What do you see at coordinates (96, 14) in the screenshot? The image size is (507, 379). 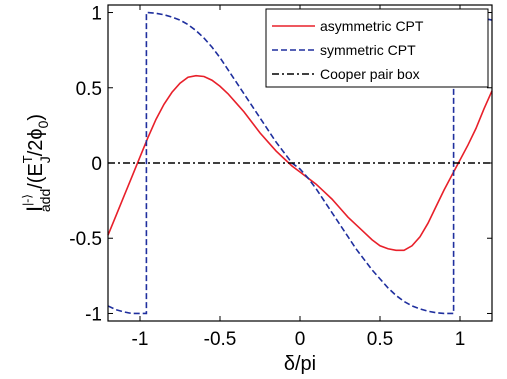 I see `y-tick-label-4: 1` at bounding box center [96, 14].